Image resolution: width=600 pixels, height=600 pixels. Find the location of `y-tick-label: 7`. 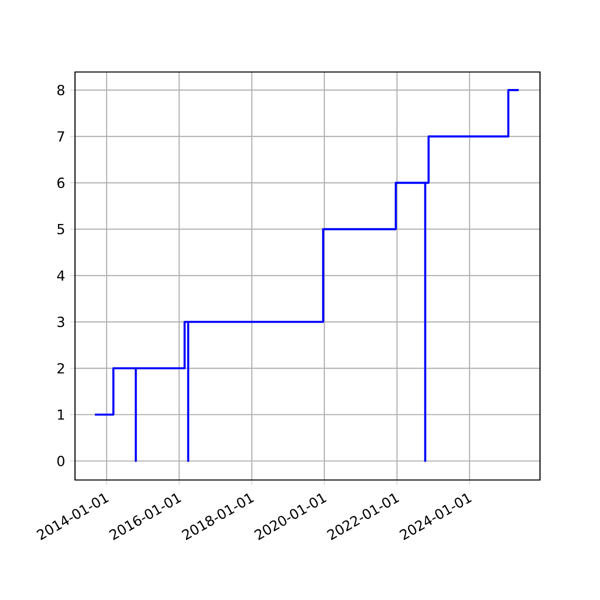

y-tick-label: 7 is located at coordinates (61, 136).